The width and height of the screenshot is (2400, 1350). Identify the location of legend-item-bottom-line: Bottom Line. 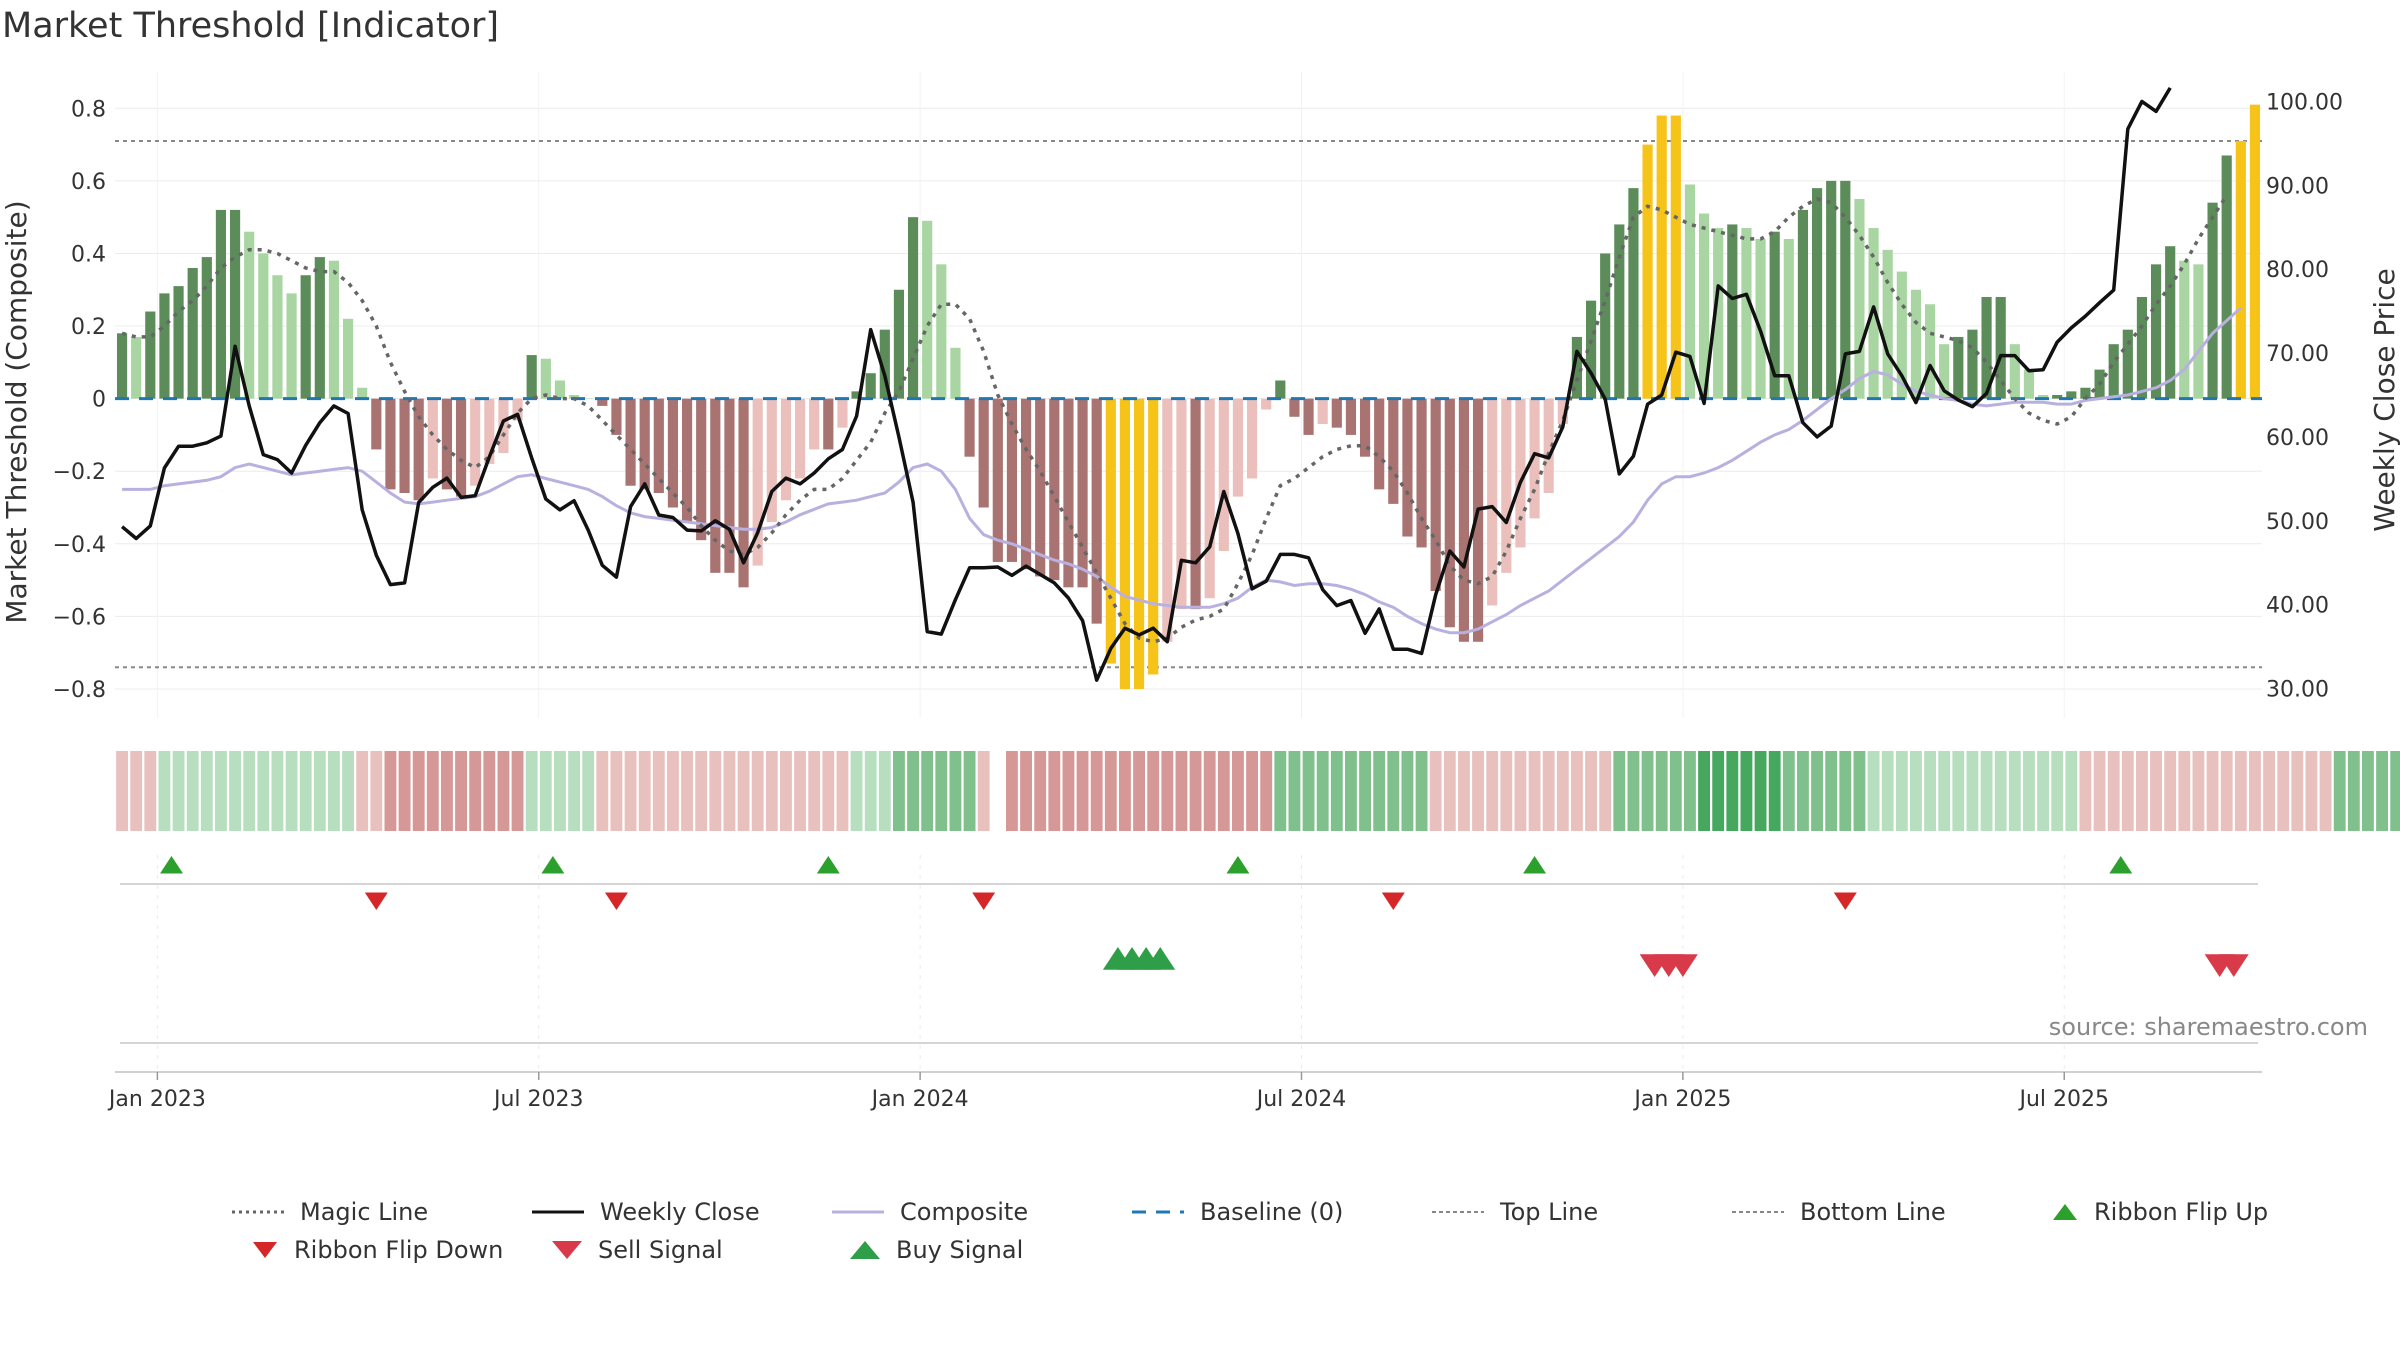
(1838, 1212).